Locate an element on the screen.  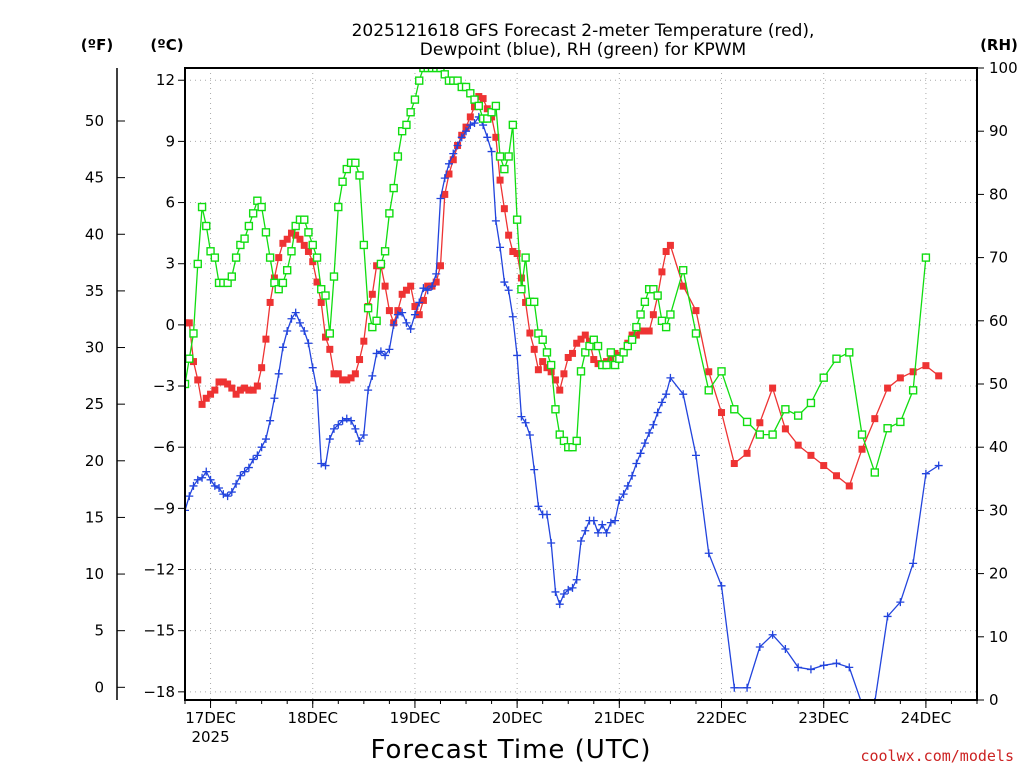
x-tick-label: 24DEC is located at coordinates (926, 718).